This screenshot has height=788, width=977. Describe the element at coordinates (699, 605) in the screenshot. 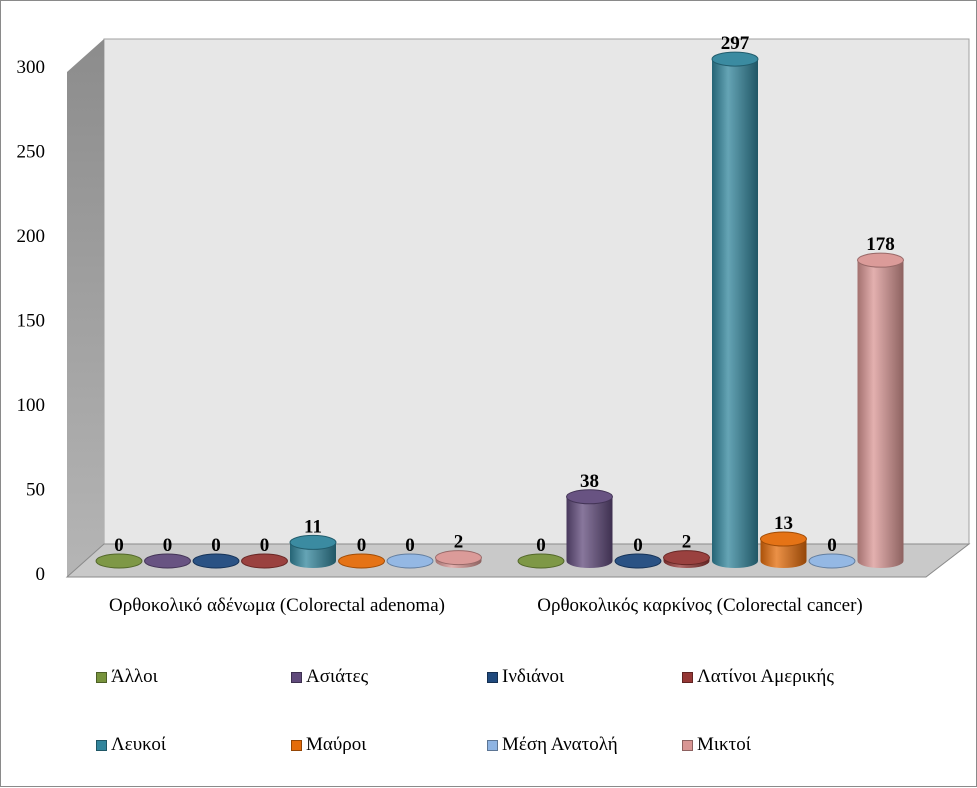

I see `x-category-label: Ορθοκολικός καρκίνος (Colorectal cancer)` at that location.